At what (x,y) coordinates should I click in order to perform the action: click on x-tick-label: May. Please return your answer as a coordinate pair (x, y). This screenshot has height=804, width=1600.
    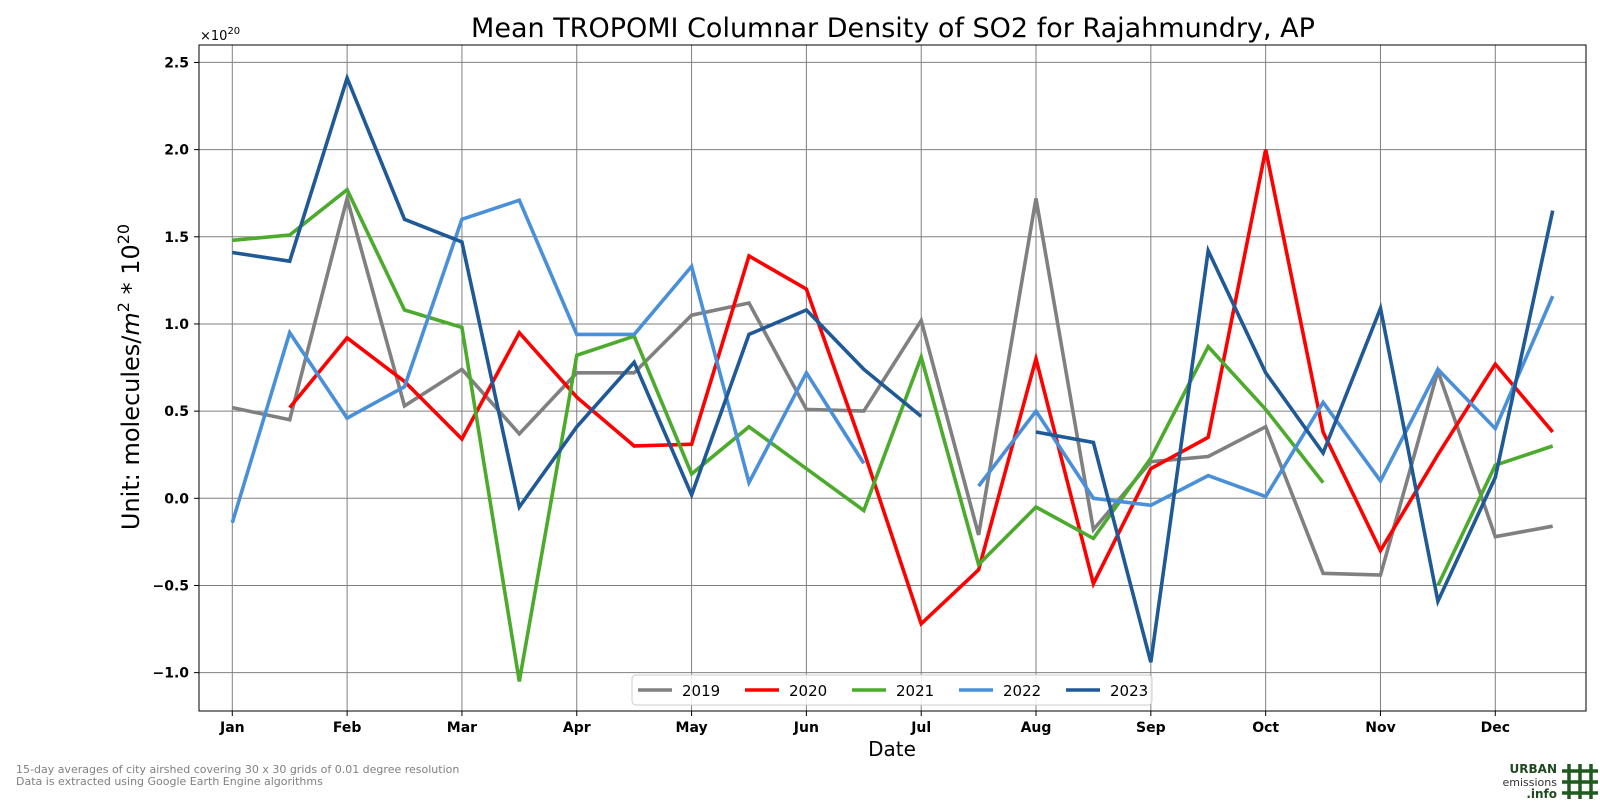
    Looking at the image, I should click on (692, 728).